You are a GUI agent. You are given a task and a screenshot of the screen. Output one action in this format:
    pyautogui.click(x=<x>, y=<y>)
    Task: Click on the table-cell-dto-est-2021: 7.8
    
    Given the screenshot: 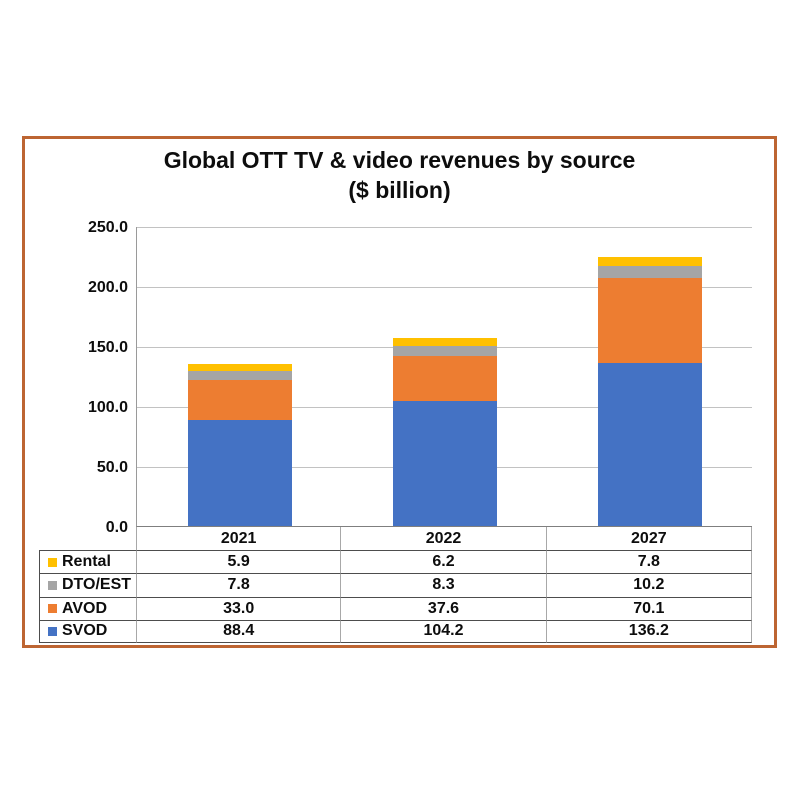 What is the action you would take?
    pyautogui.click(x=239, y=585)
    